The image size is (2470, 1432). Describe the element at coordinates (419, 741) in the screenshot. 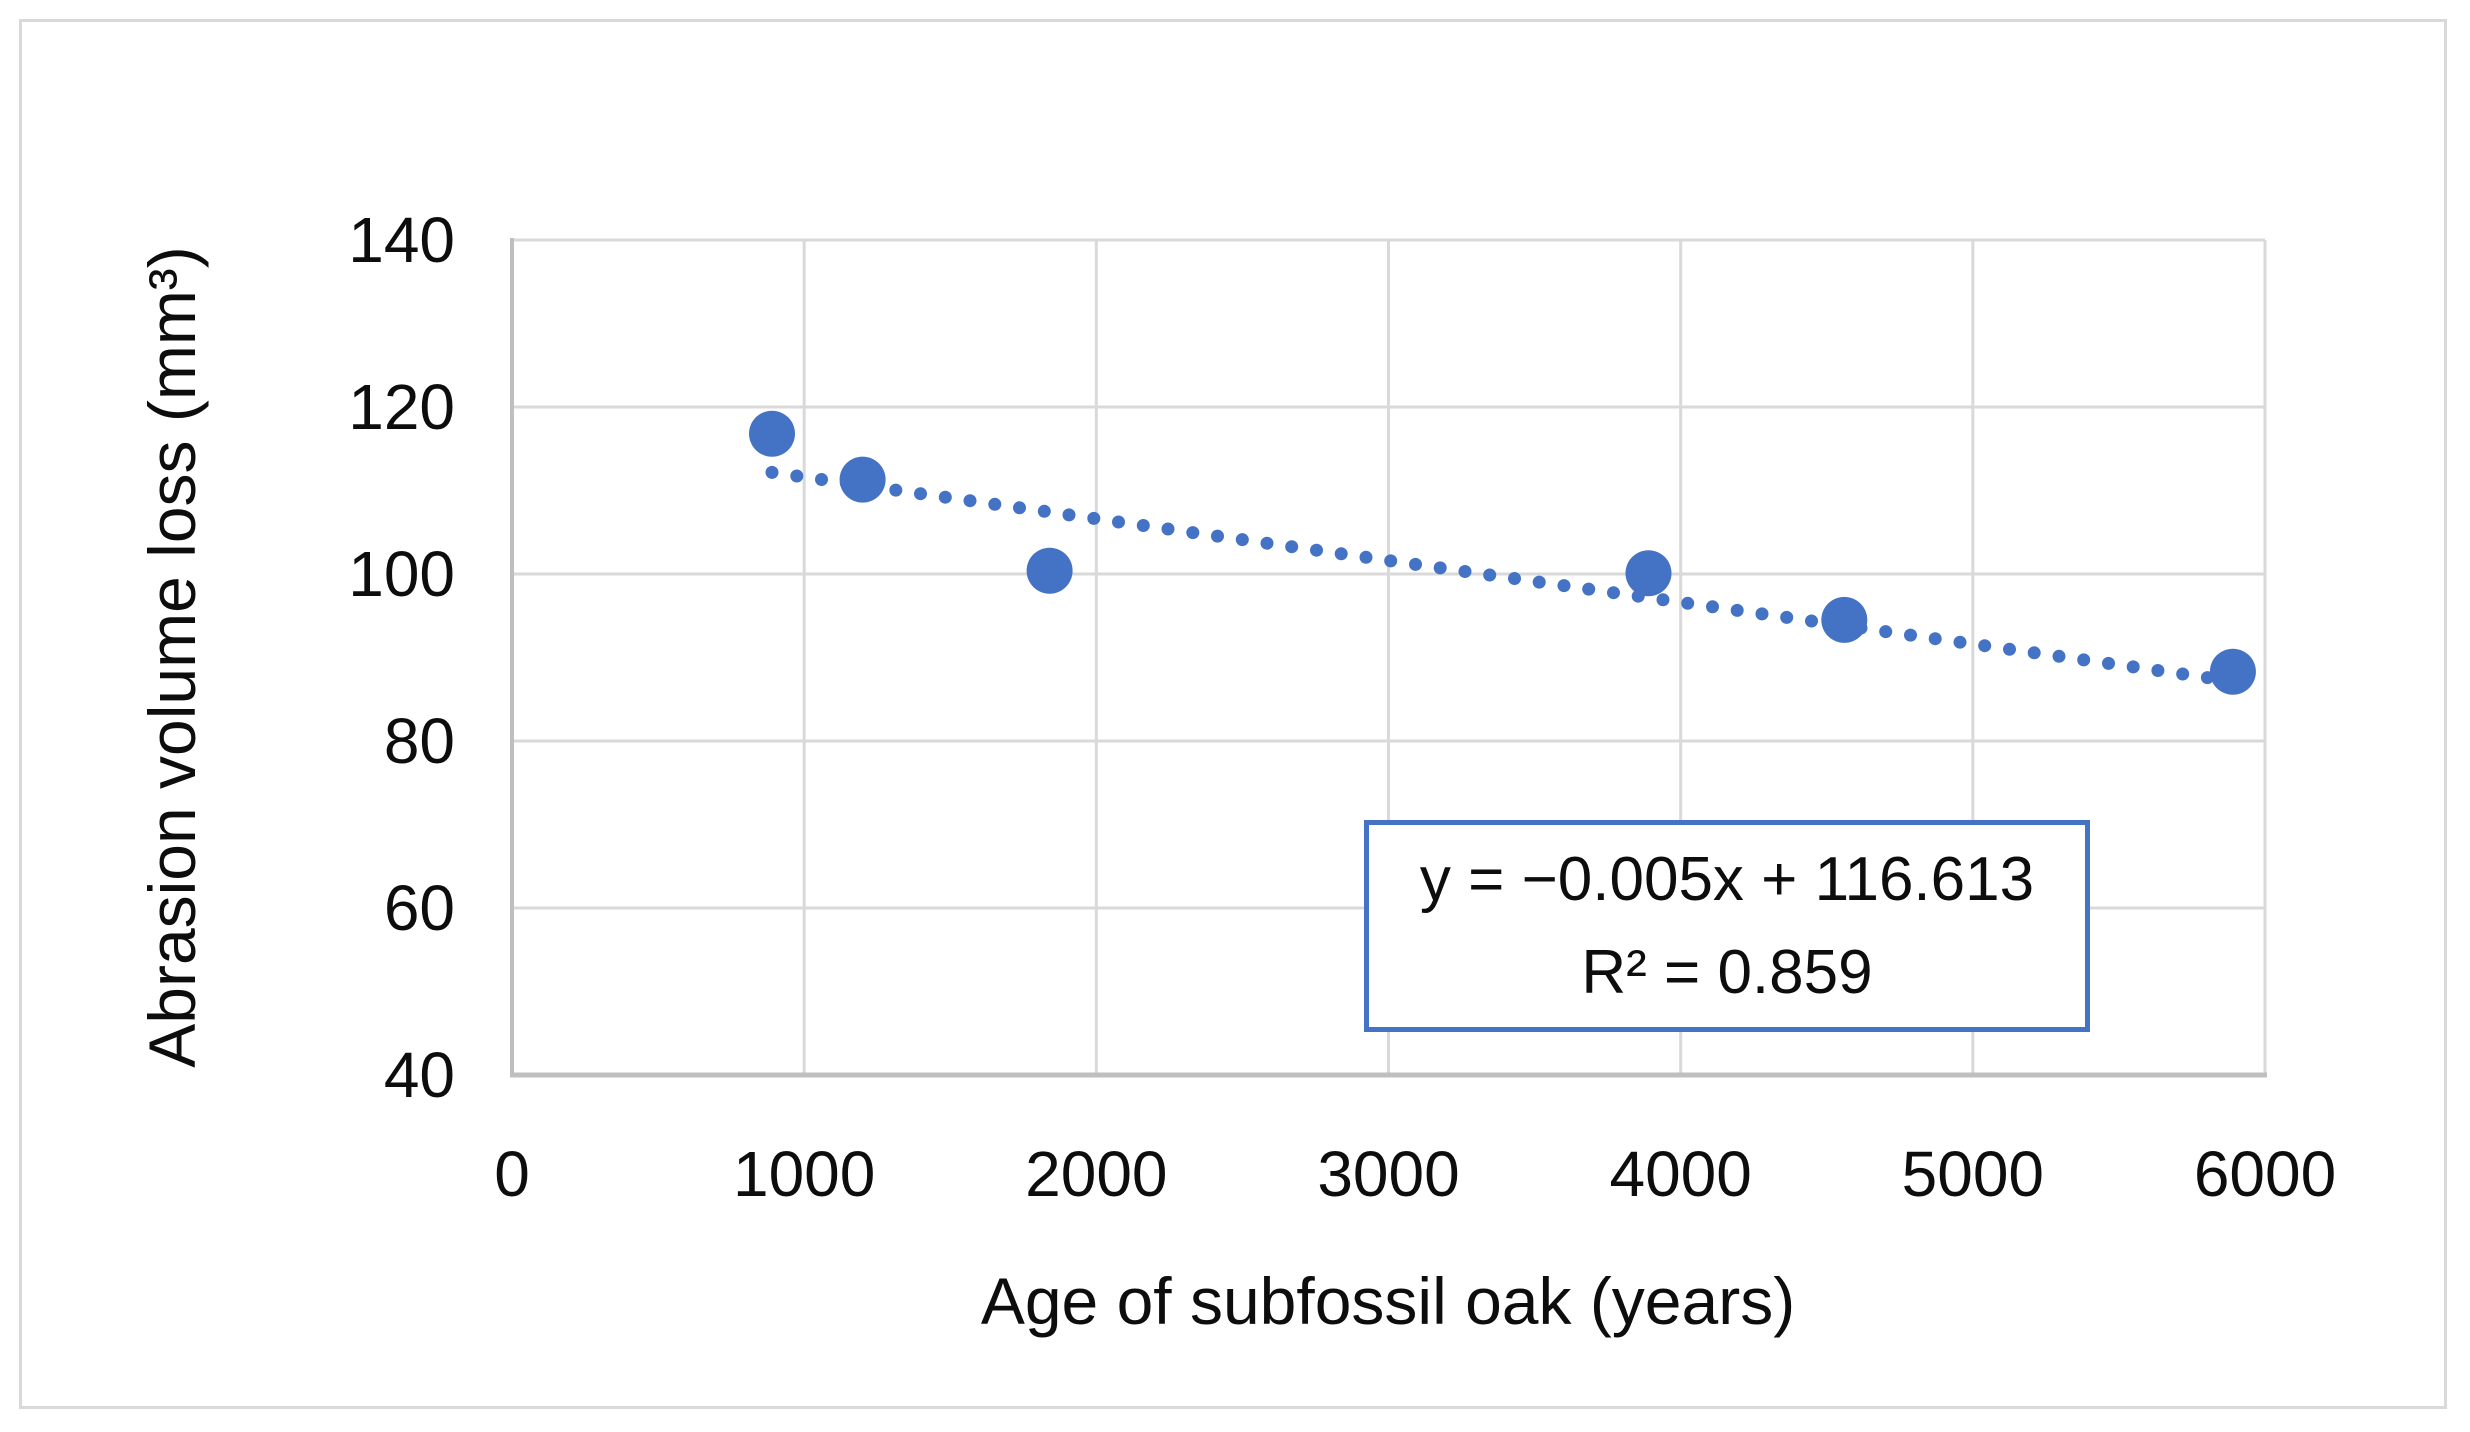

I see `y-tick-label-80: 80` at that location.